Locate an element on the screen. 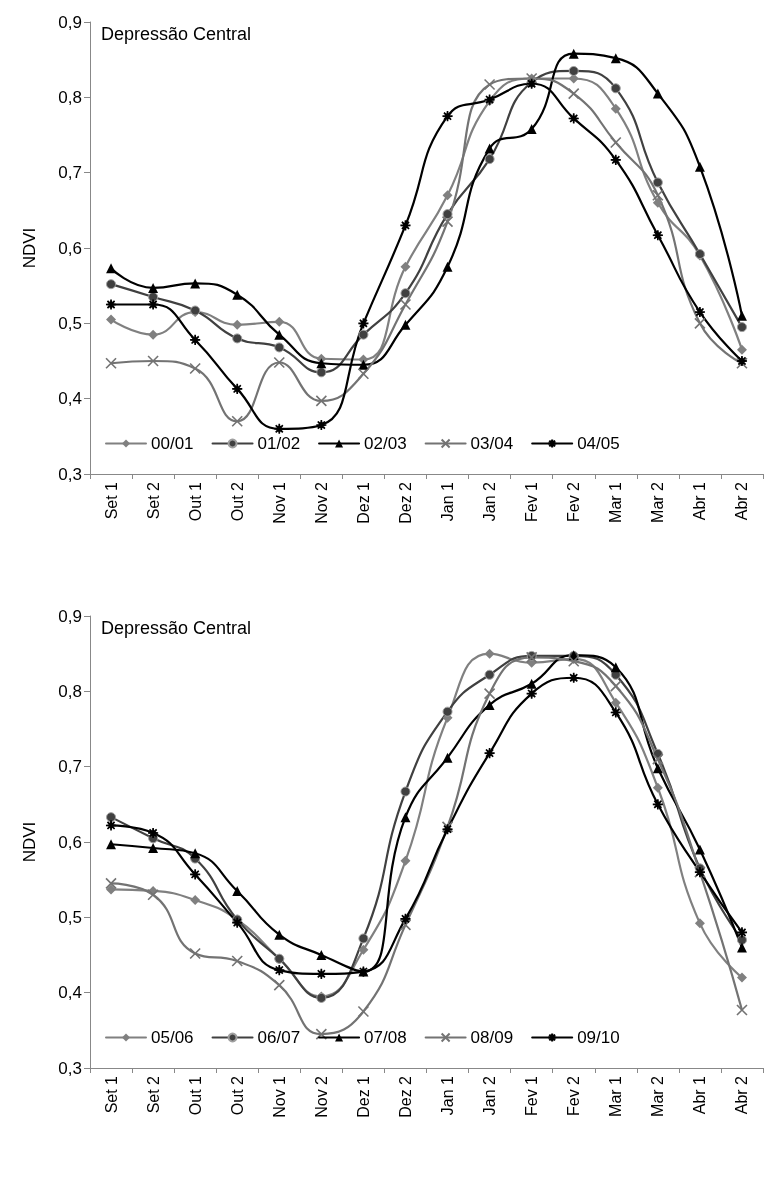 The height and width of the screenshot is (1188, 767). legend-label: 02/03 is located at coordinates (385, 443).